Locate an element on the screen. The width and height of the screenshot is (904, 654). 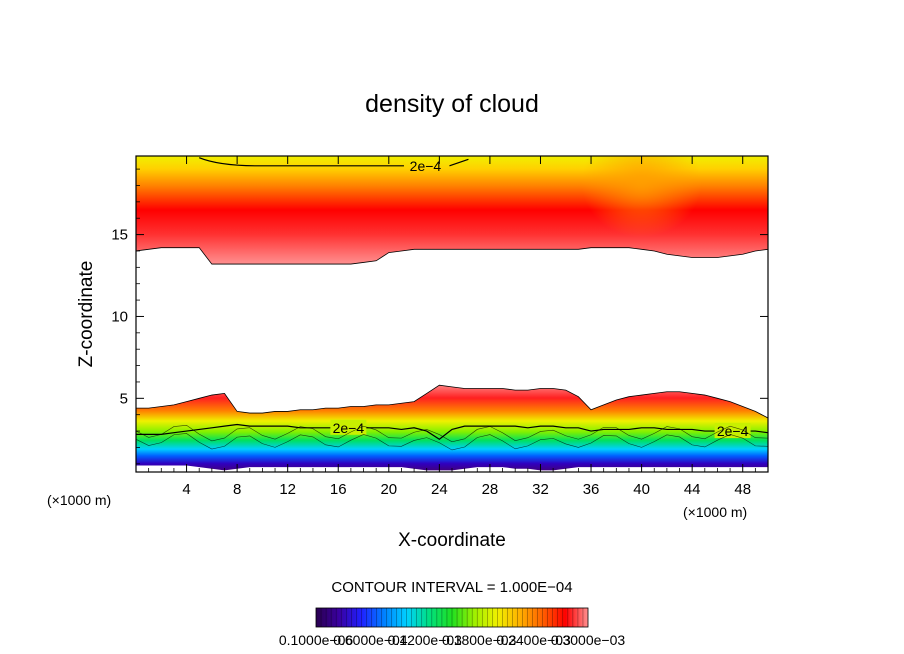
x-unit-right: (×1000 m) is located at coordinates (715, 512).